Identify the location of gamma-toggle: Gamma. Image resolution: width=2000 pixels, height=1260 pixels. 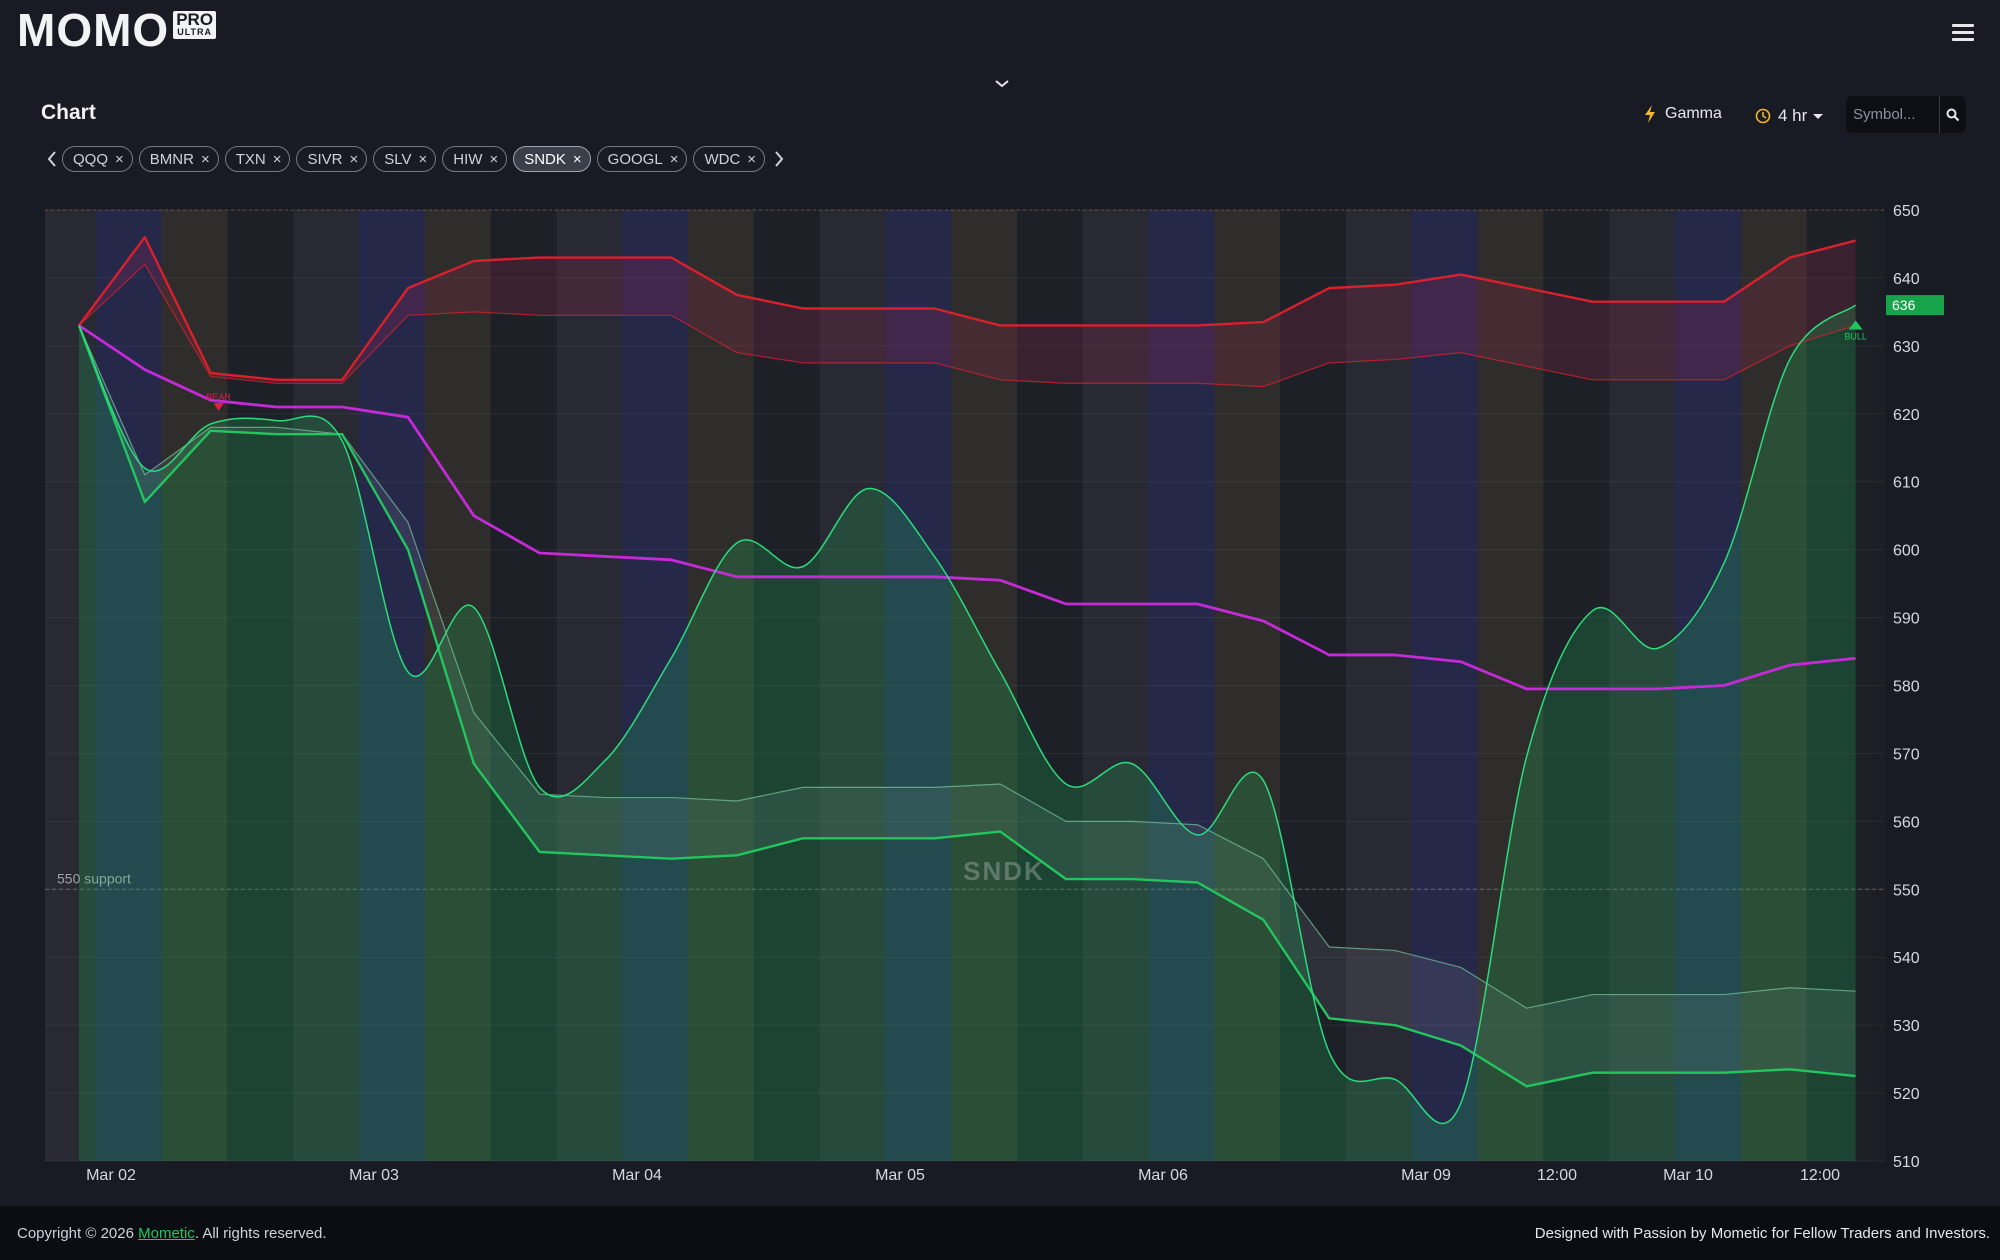
(1682, 114).